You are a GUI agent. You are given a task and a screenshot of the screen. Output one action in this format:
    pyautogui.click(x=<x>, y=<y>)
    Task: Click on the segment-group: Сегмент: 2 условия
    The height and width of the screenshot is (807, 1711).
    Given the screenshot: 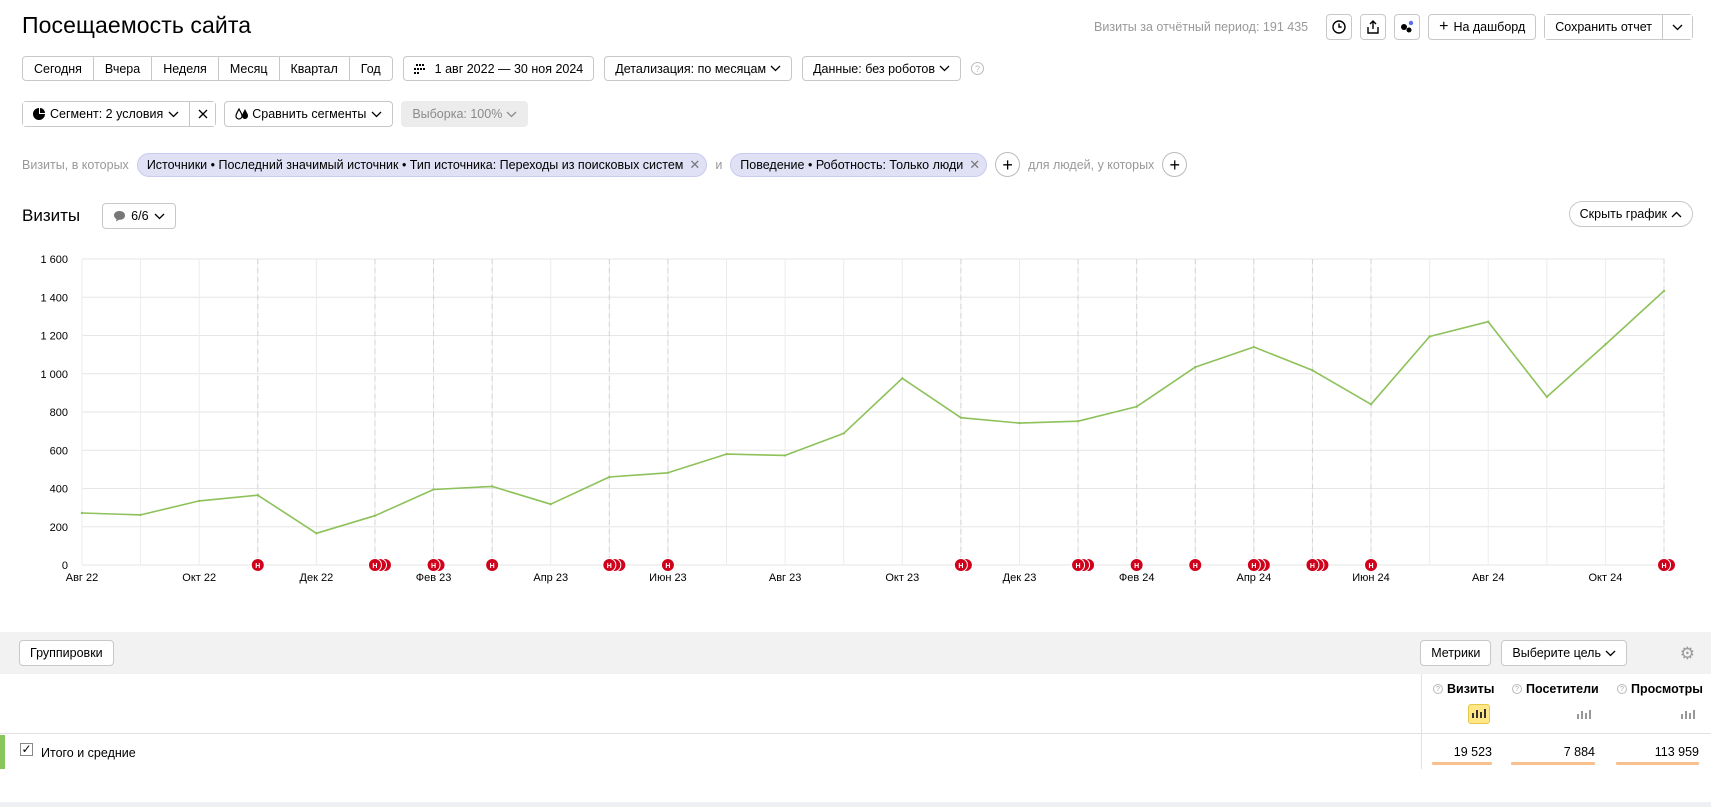 What is the action you would take?
    pyautogui.click(x=119, y=114)
    